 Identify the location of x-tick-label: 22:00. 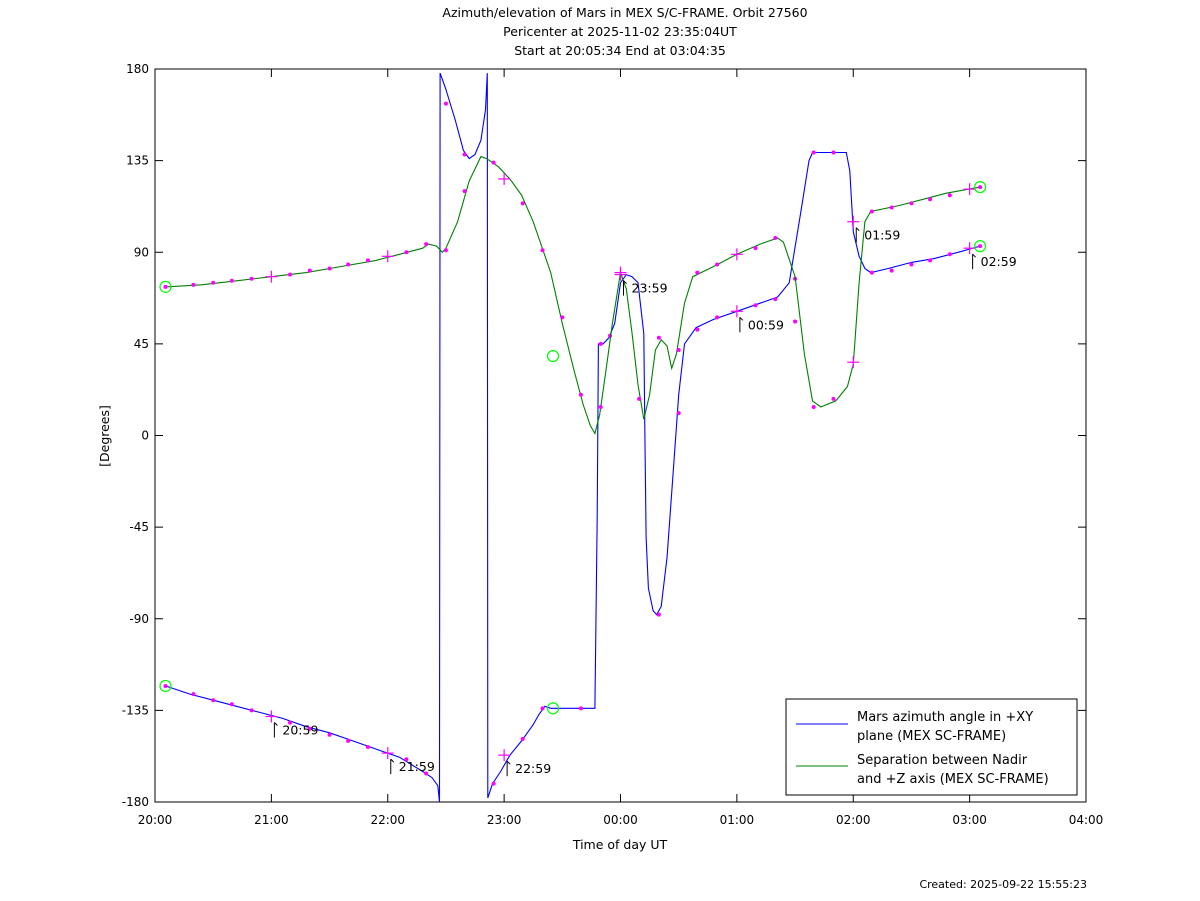
(387, 820).